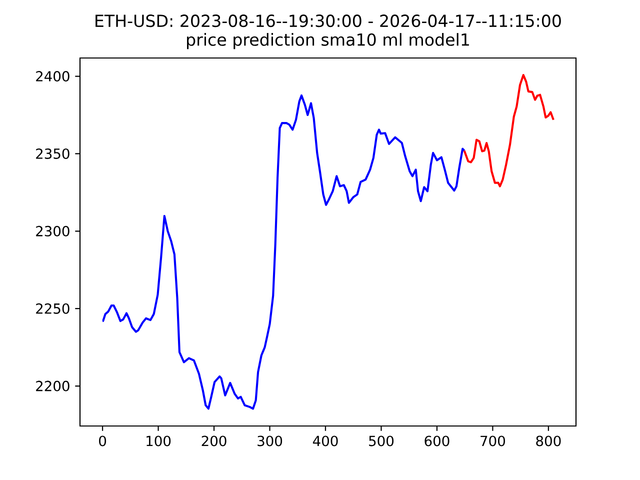 This screenshot has height=480, width=640. What do you see at coordinates (492, 441) in the screenshot?
I see `x-tick-label: 700` at bounding box center [492, 441].